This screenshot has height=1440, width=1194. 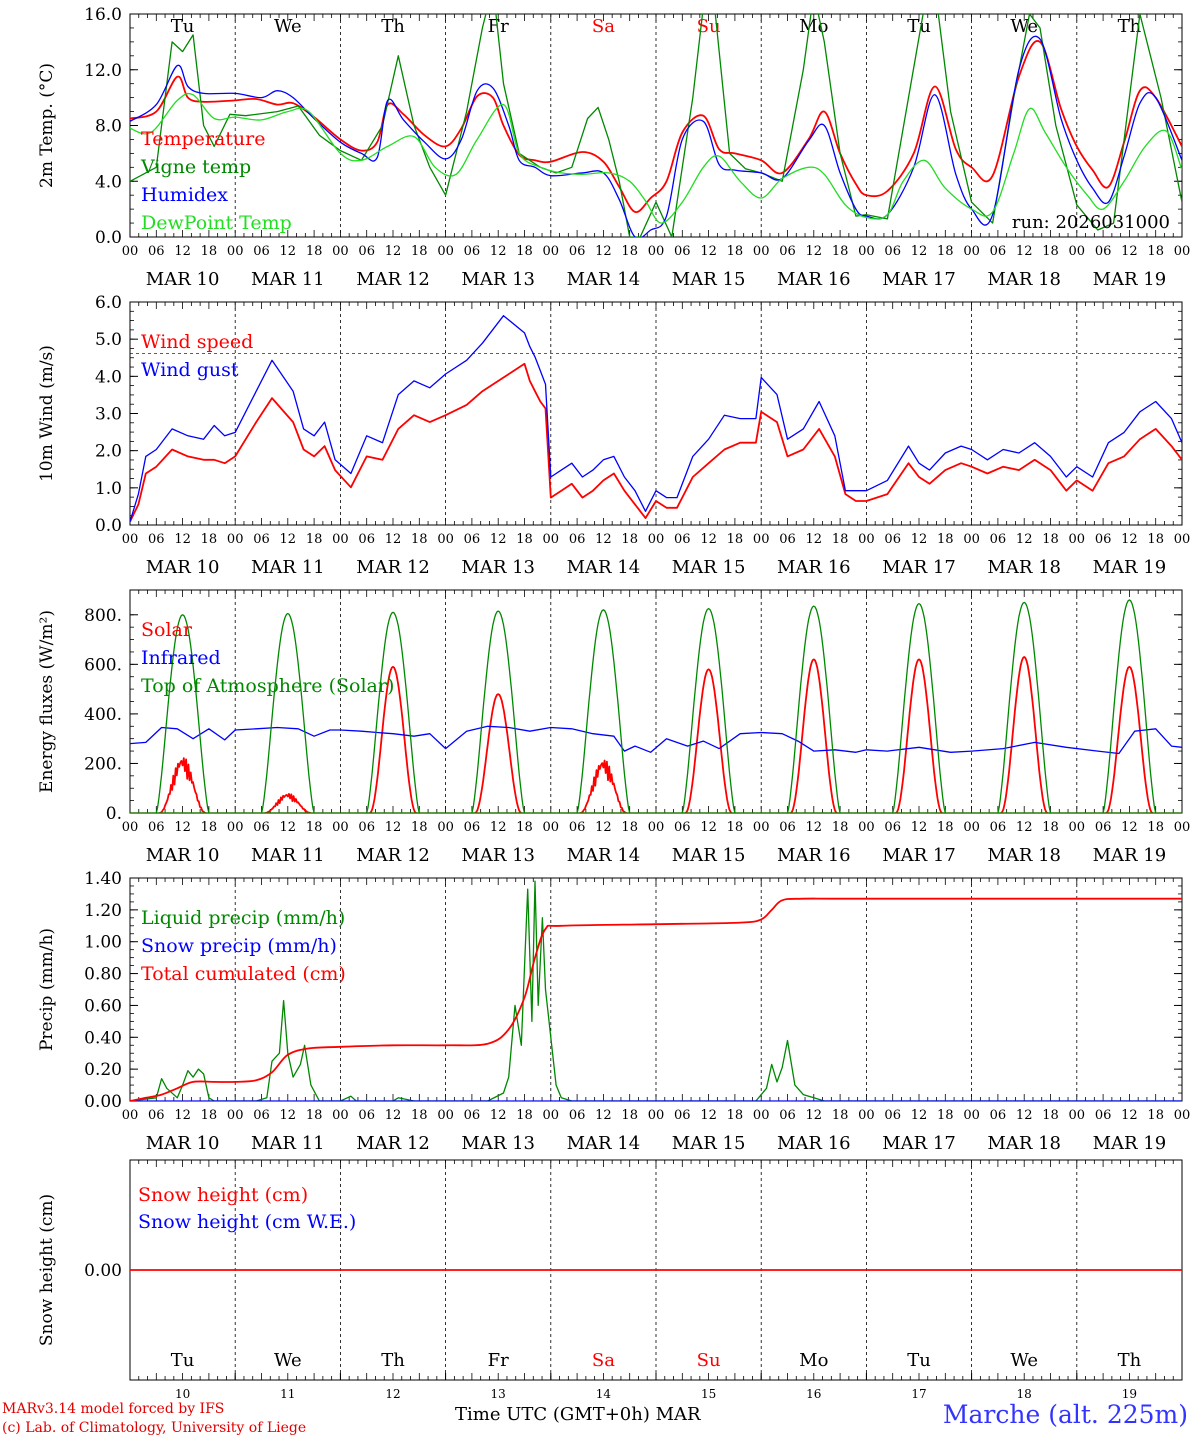 What do you see at coordinates (47, 125) in the screenshot?
I see `y-axis-label: 2m Temp. (°C)` at bounding box center [47, 125].